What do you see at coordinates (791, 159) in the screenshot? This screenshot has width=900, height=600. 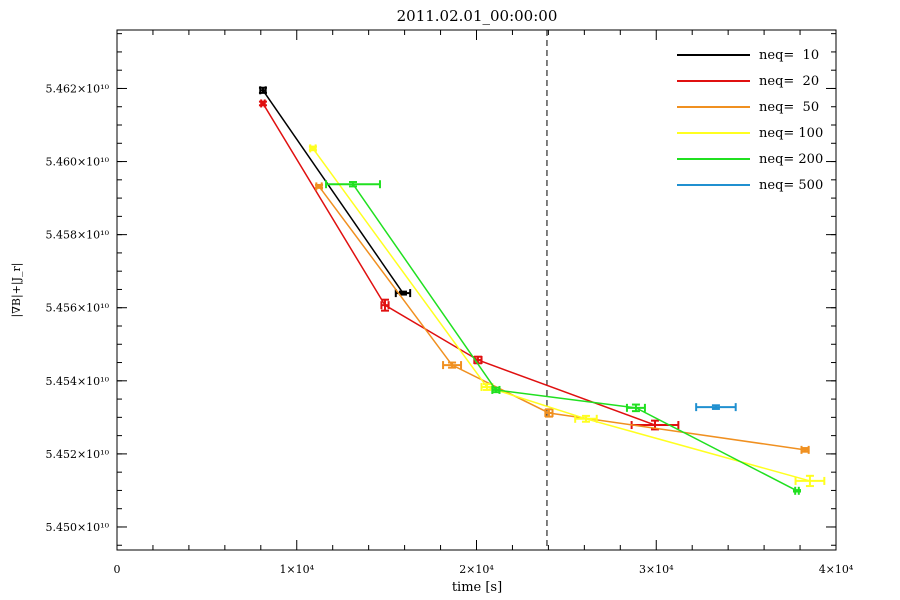 I see `legend-label: neq= 200` at bounding box center [791, 159].